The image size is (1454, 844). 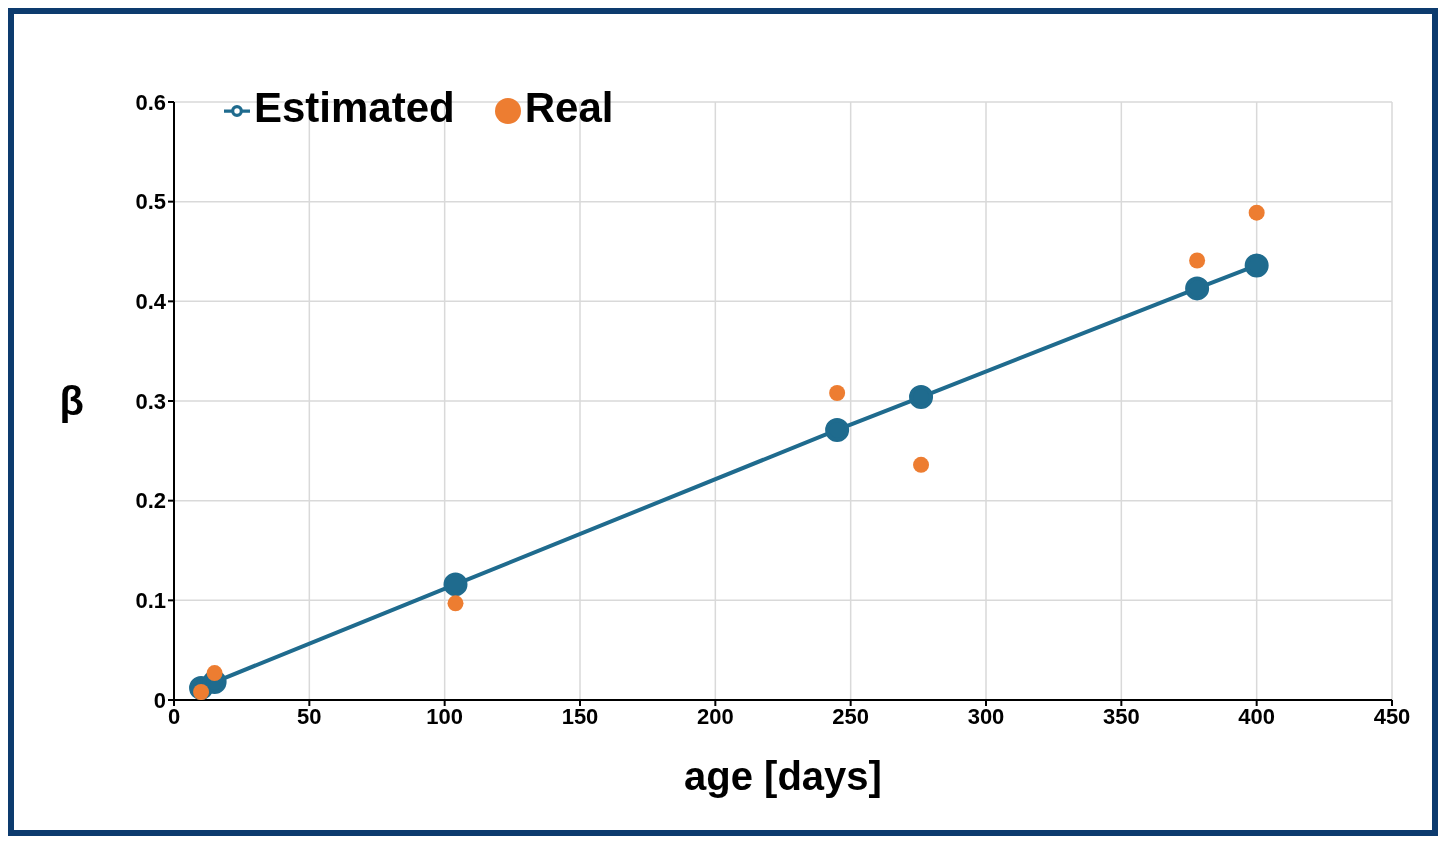 What do you see at coordinates (783, 776) in the screenshot?
I see `x-axis-title: age [days]` at bounding box center [783, 776].